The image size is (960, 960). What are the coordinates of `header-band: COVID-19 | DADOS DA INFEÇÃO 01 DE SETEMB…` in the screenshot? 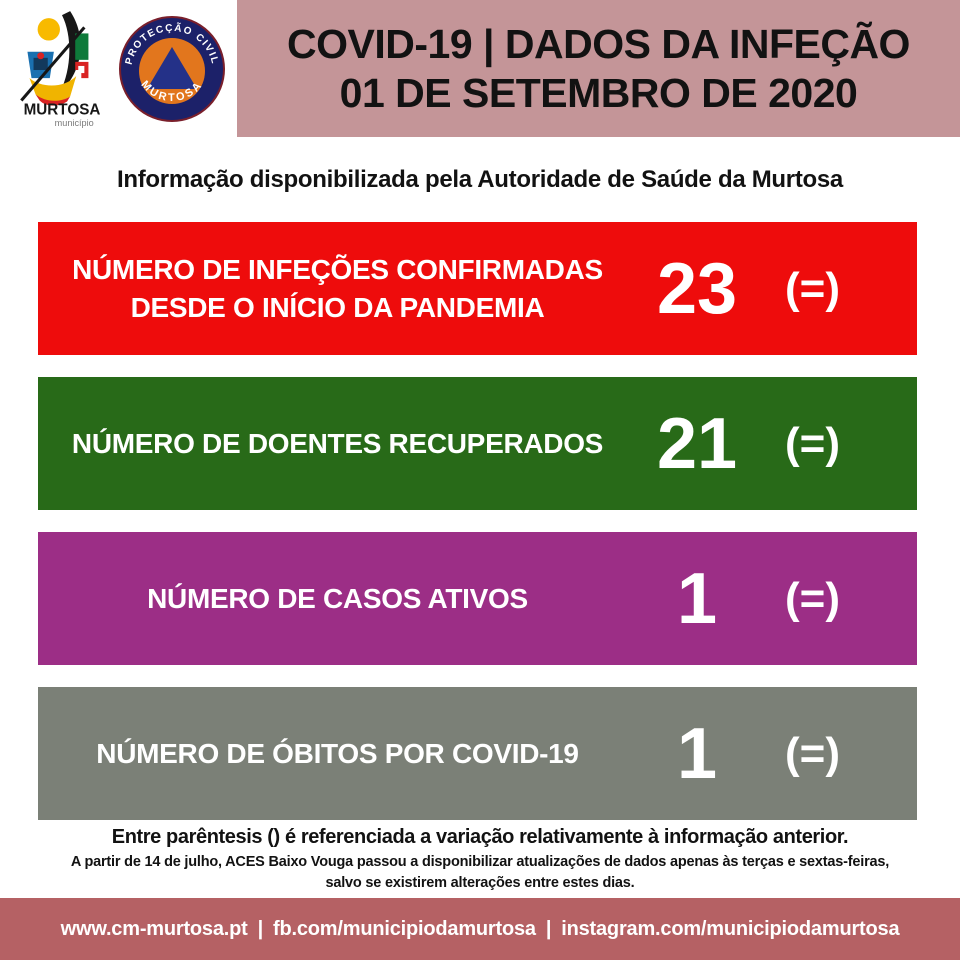 It's located at (598, 68).